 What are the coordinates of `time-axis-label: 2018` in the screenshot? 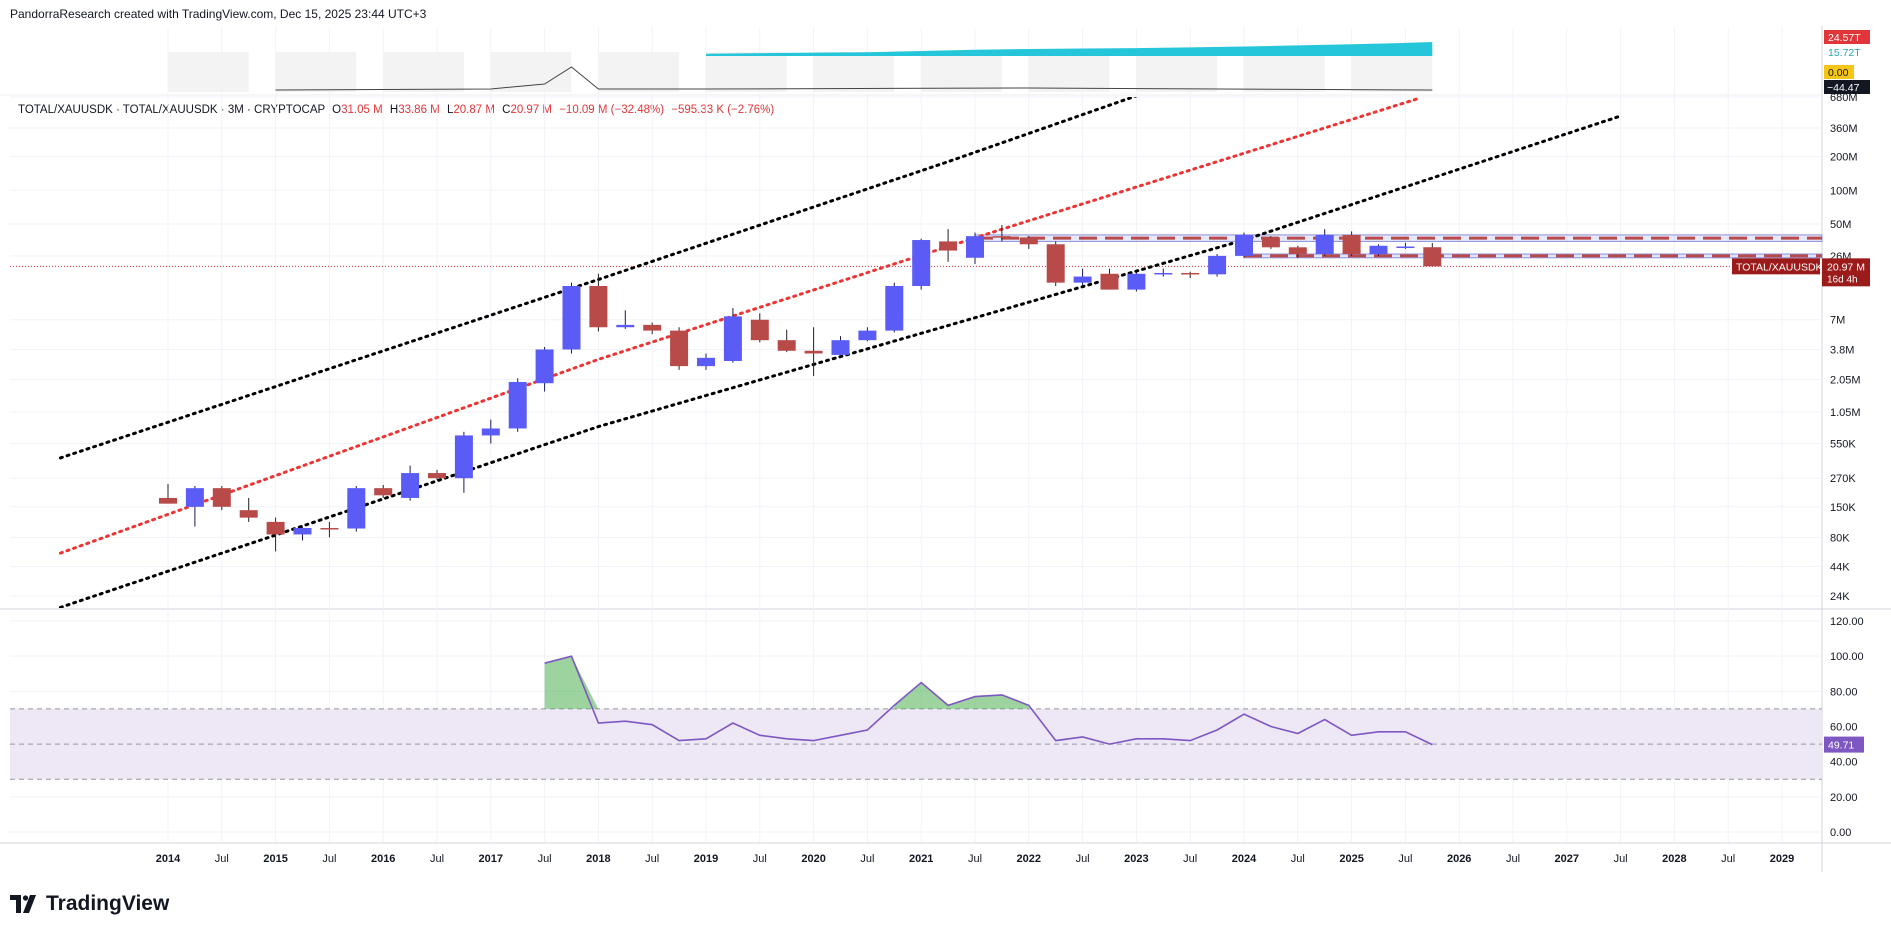 It's located at (598, 859).